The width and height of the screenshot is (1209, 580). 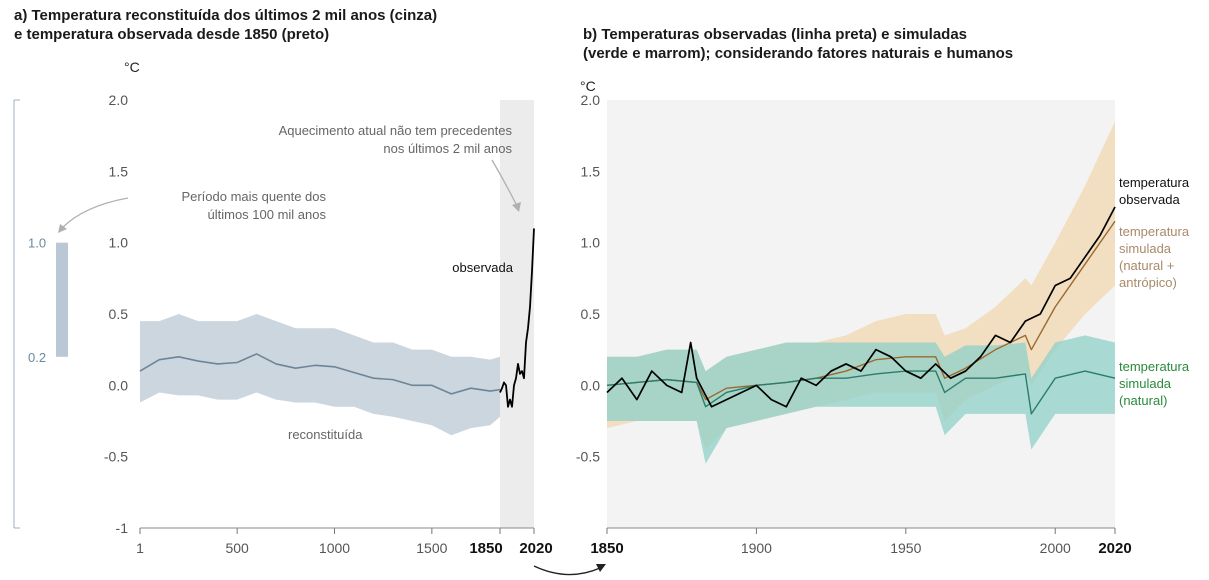 I want to click on chart-a-warmest-low-label: 0.2, so click(x=37, y=357).